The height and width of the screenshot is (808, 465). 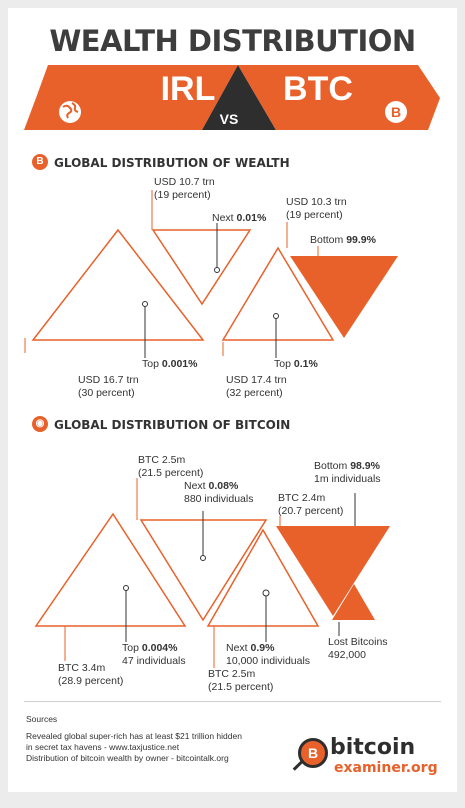 I want to click on section-title-wealth: GLOBAL DISTRIBUTION OF WEALTH, so click(x=172, y=163).